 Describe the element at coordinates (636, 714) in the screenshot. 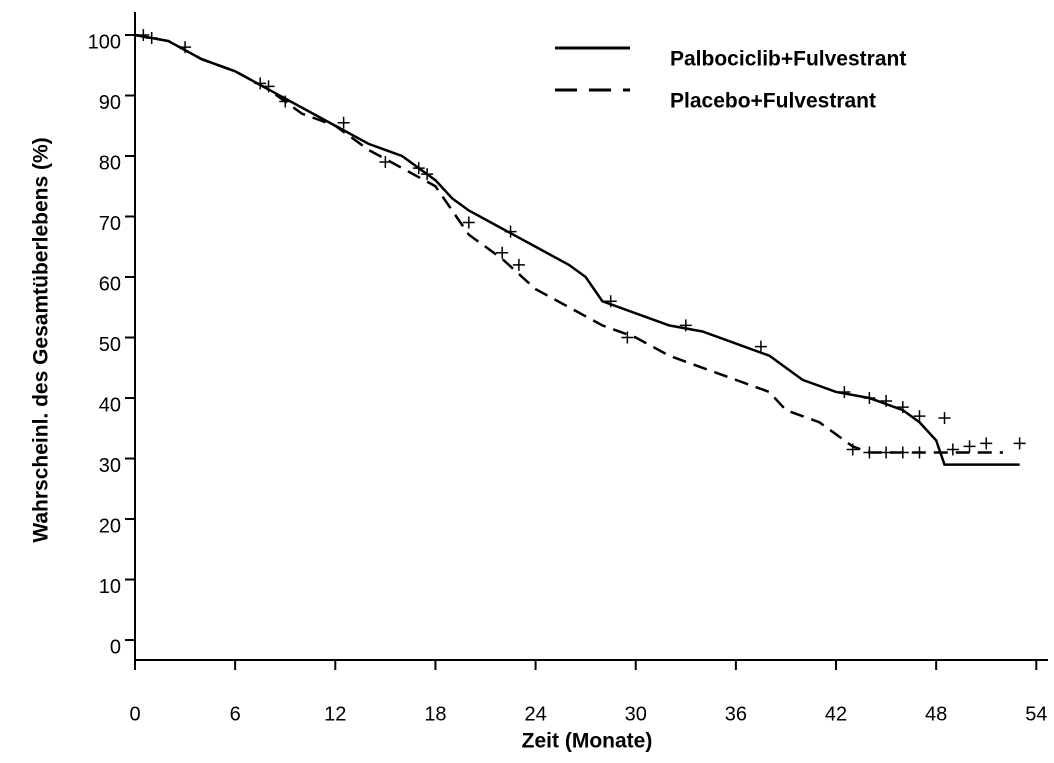

I see `x-tick-label: 30` at that location.